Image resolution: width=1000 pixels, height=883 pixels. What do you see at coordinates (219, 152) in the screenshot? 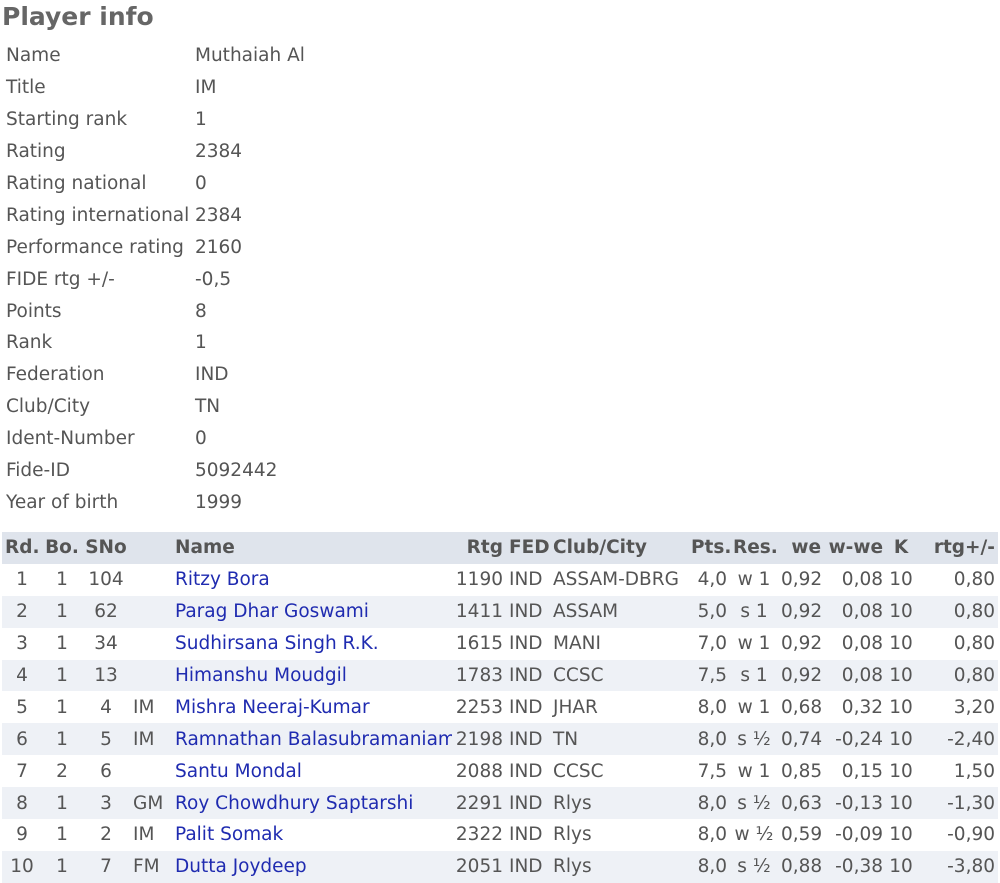
I see `info-value: 2384` at bounding box center [219, 152].